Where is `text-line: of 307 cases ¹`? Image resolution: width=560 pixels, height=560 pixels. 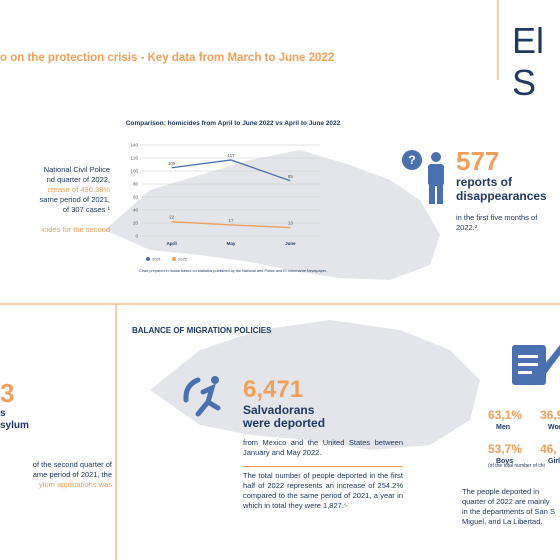
text-line: of 307 cases ¹ is located at coordinates (86, 209).